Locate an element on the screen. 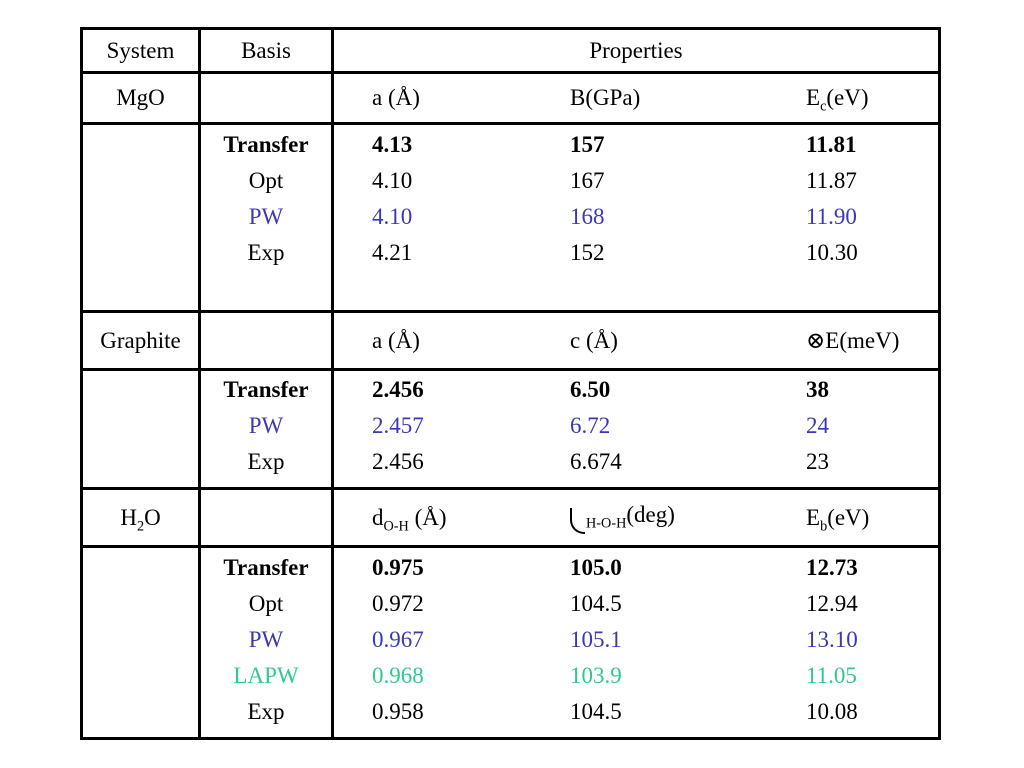 The image size is (1024, 768). value: 157 is located at coordinates (587, 144).